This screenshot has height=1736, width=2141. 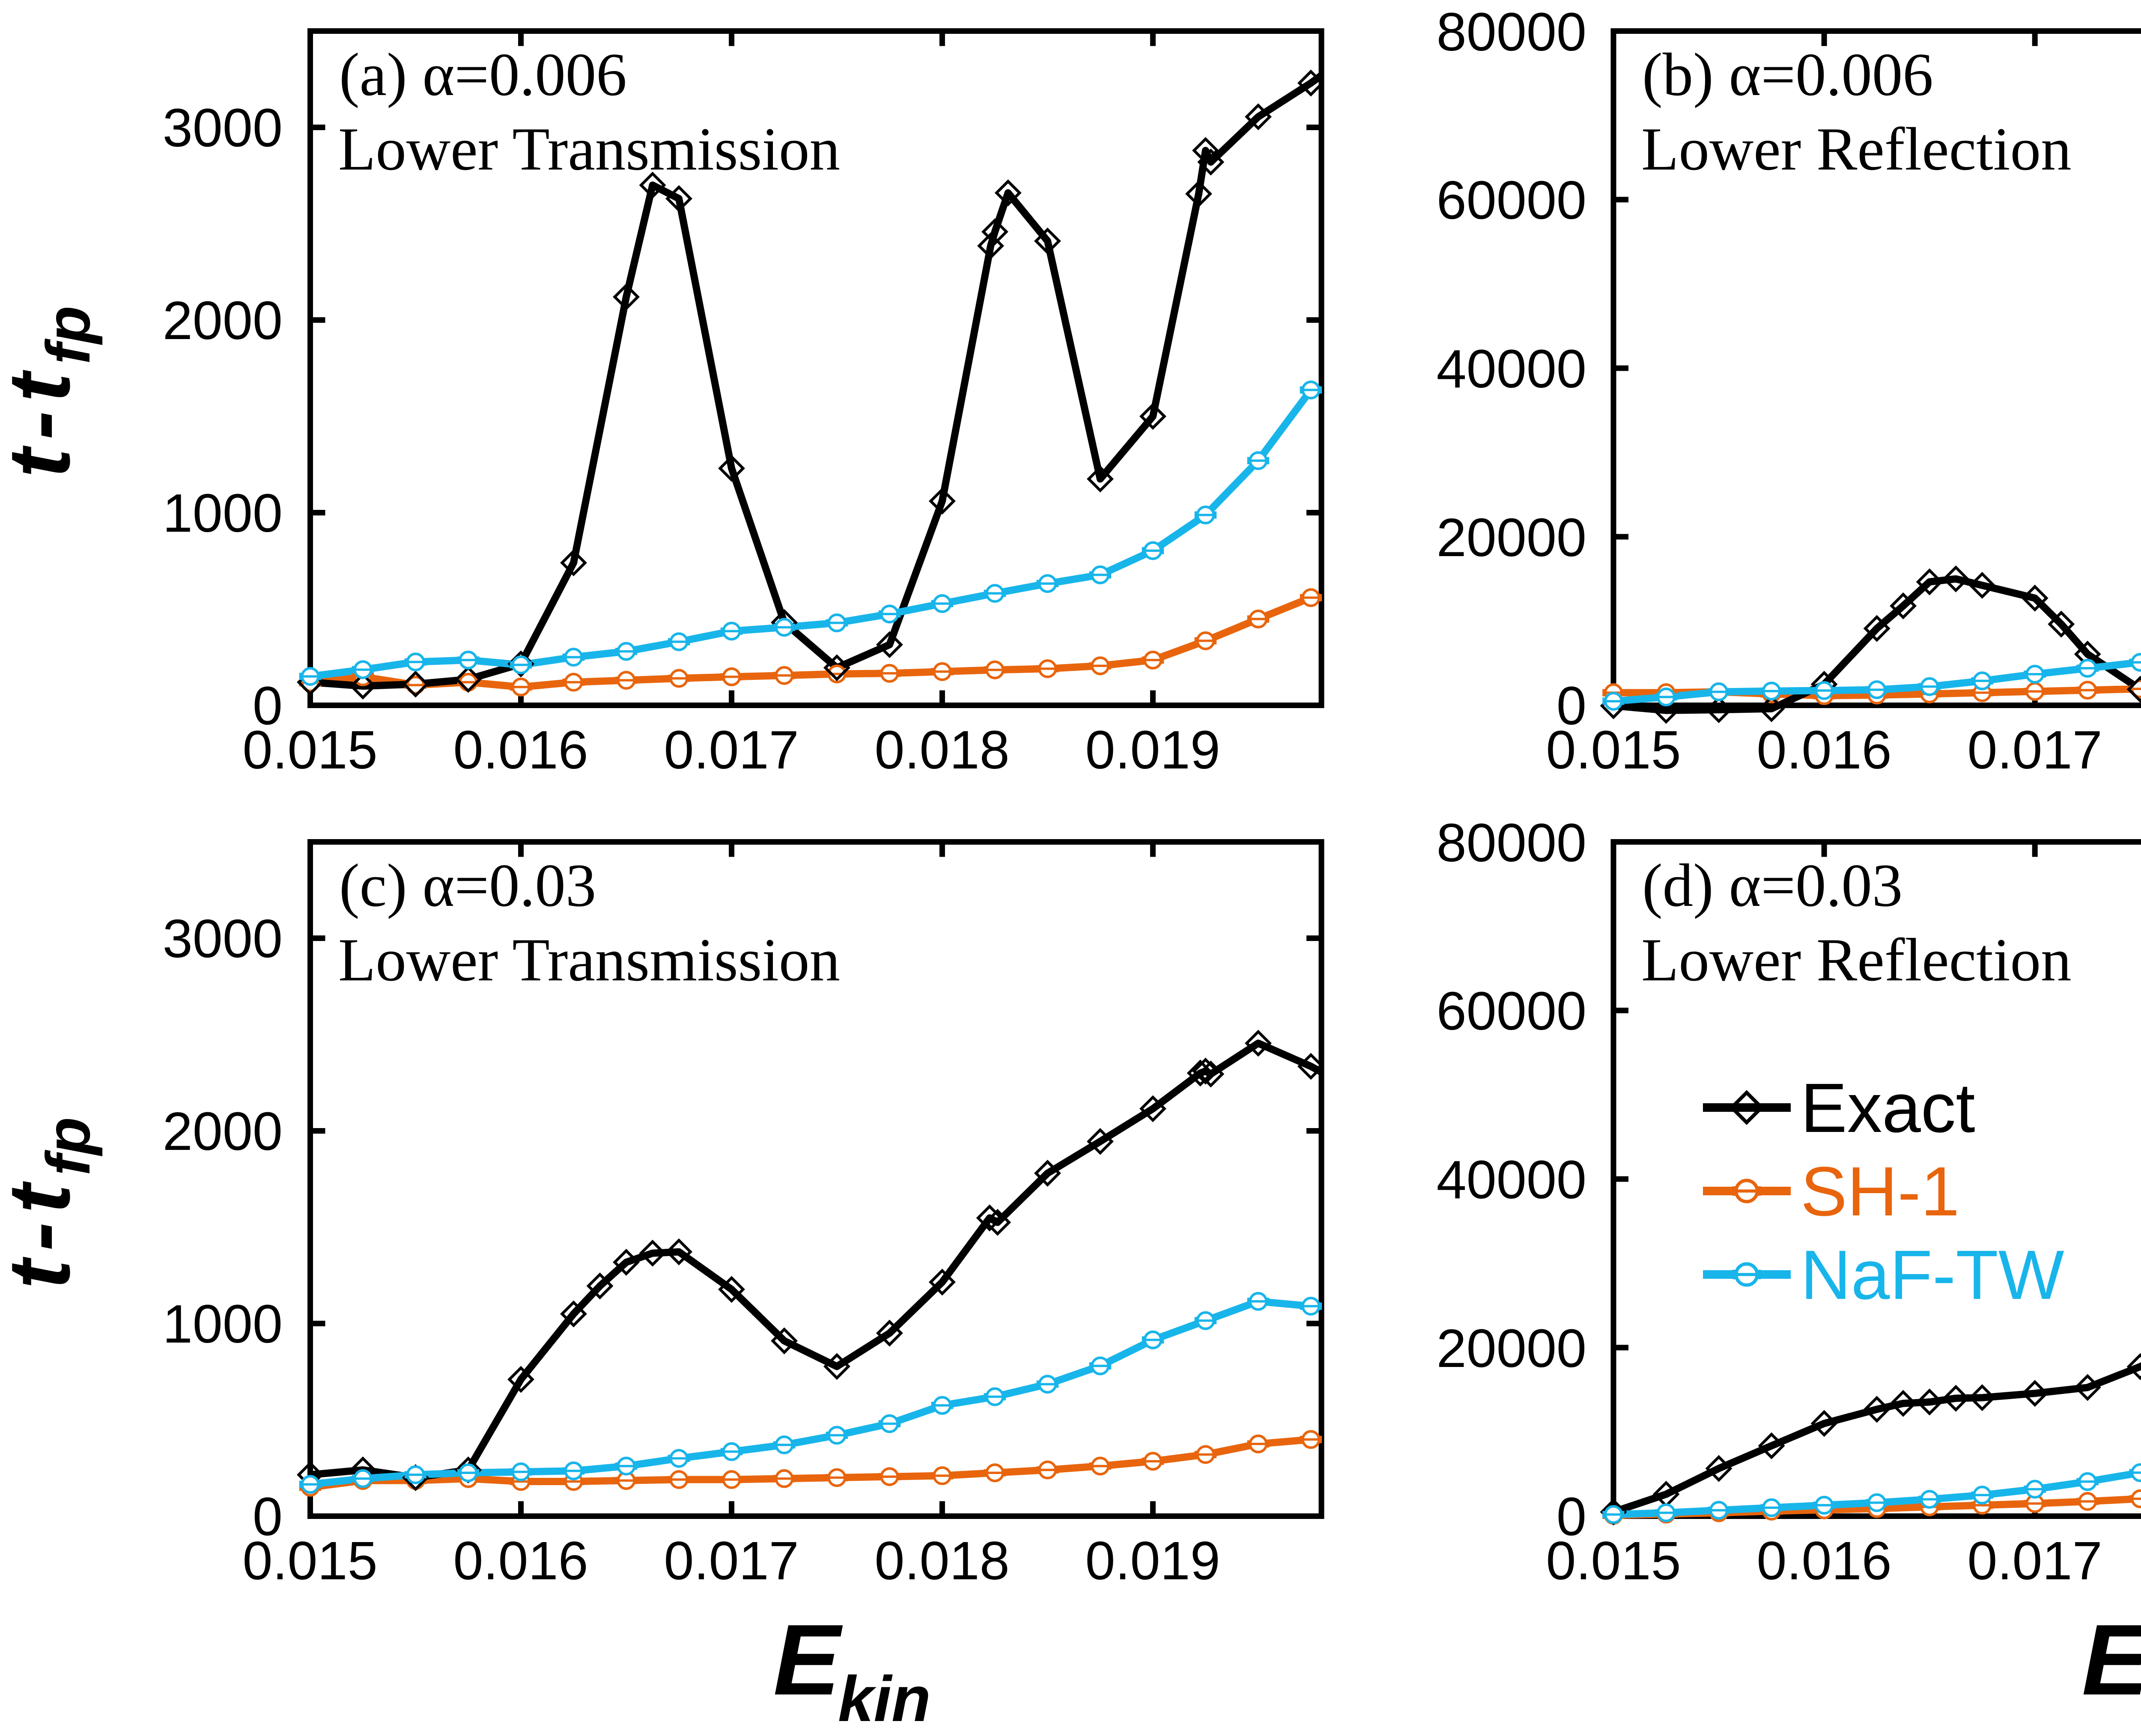 I want to click on svg-text: (a) α=0.006, so click(x=483, y=74).